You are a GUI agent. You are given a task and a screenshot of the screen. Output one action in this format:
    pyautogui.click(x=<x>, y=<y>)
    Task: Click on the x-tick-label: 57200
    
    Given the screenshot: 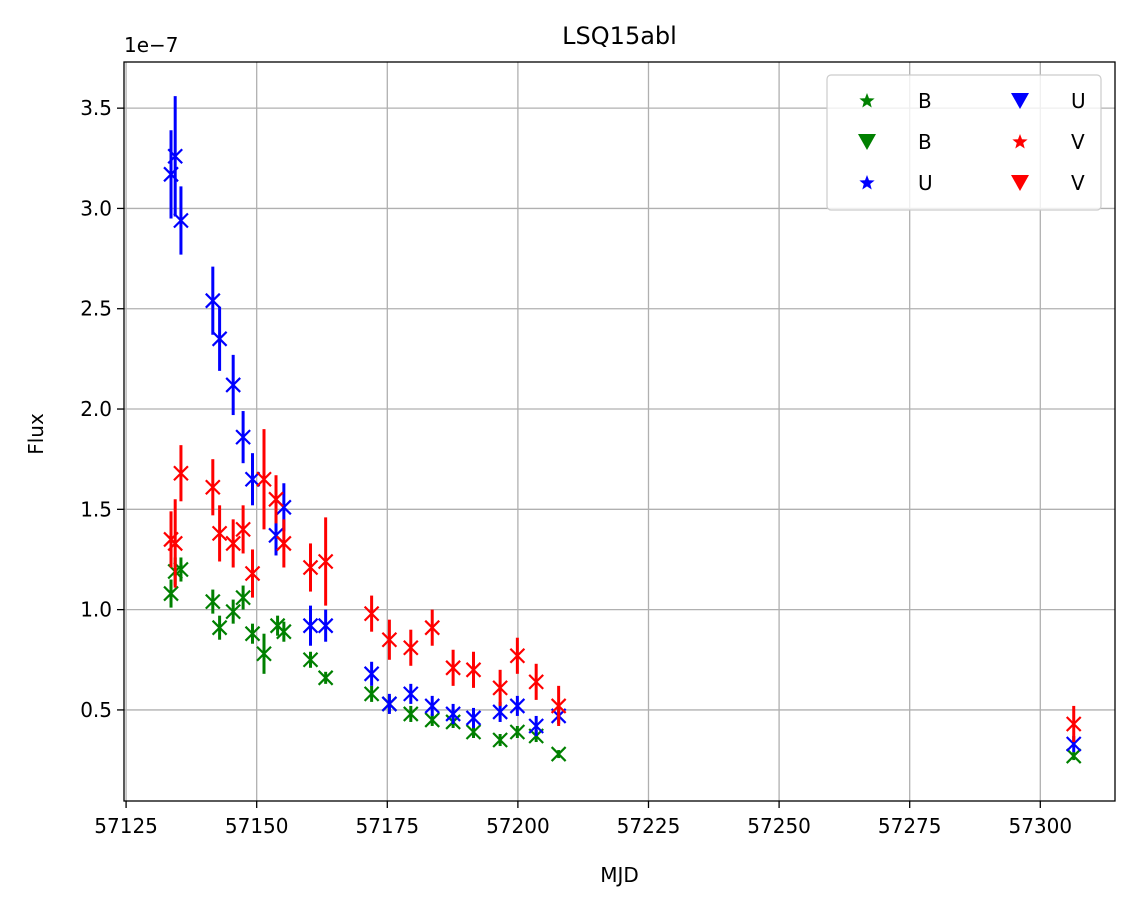 What is the action you would take?
    pyautogui.click(x=518, y=826)
    